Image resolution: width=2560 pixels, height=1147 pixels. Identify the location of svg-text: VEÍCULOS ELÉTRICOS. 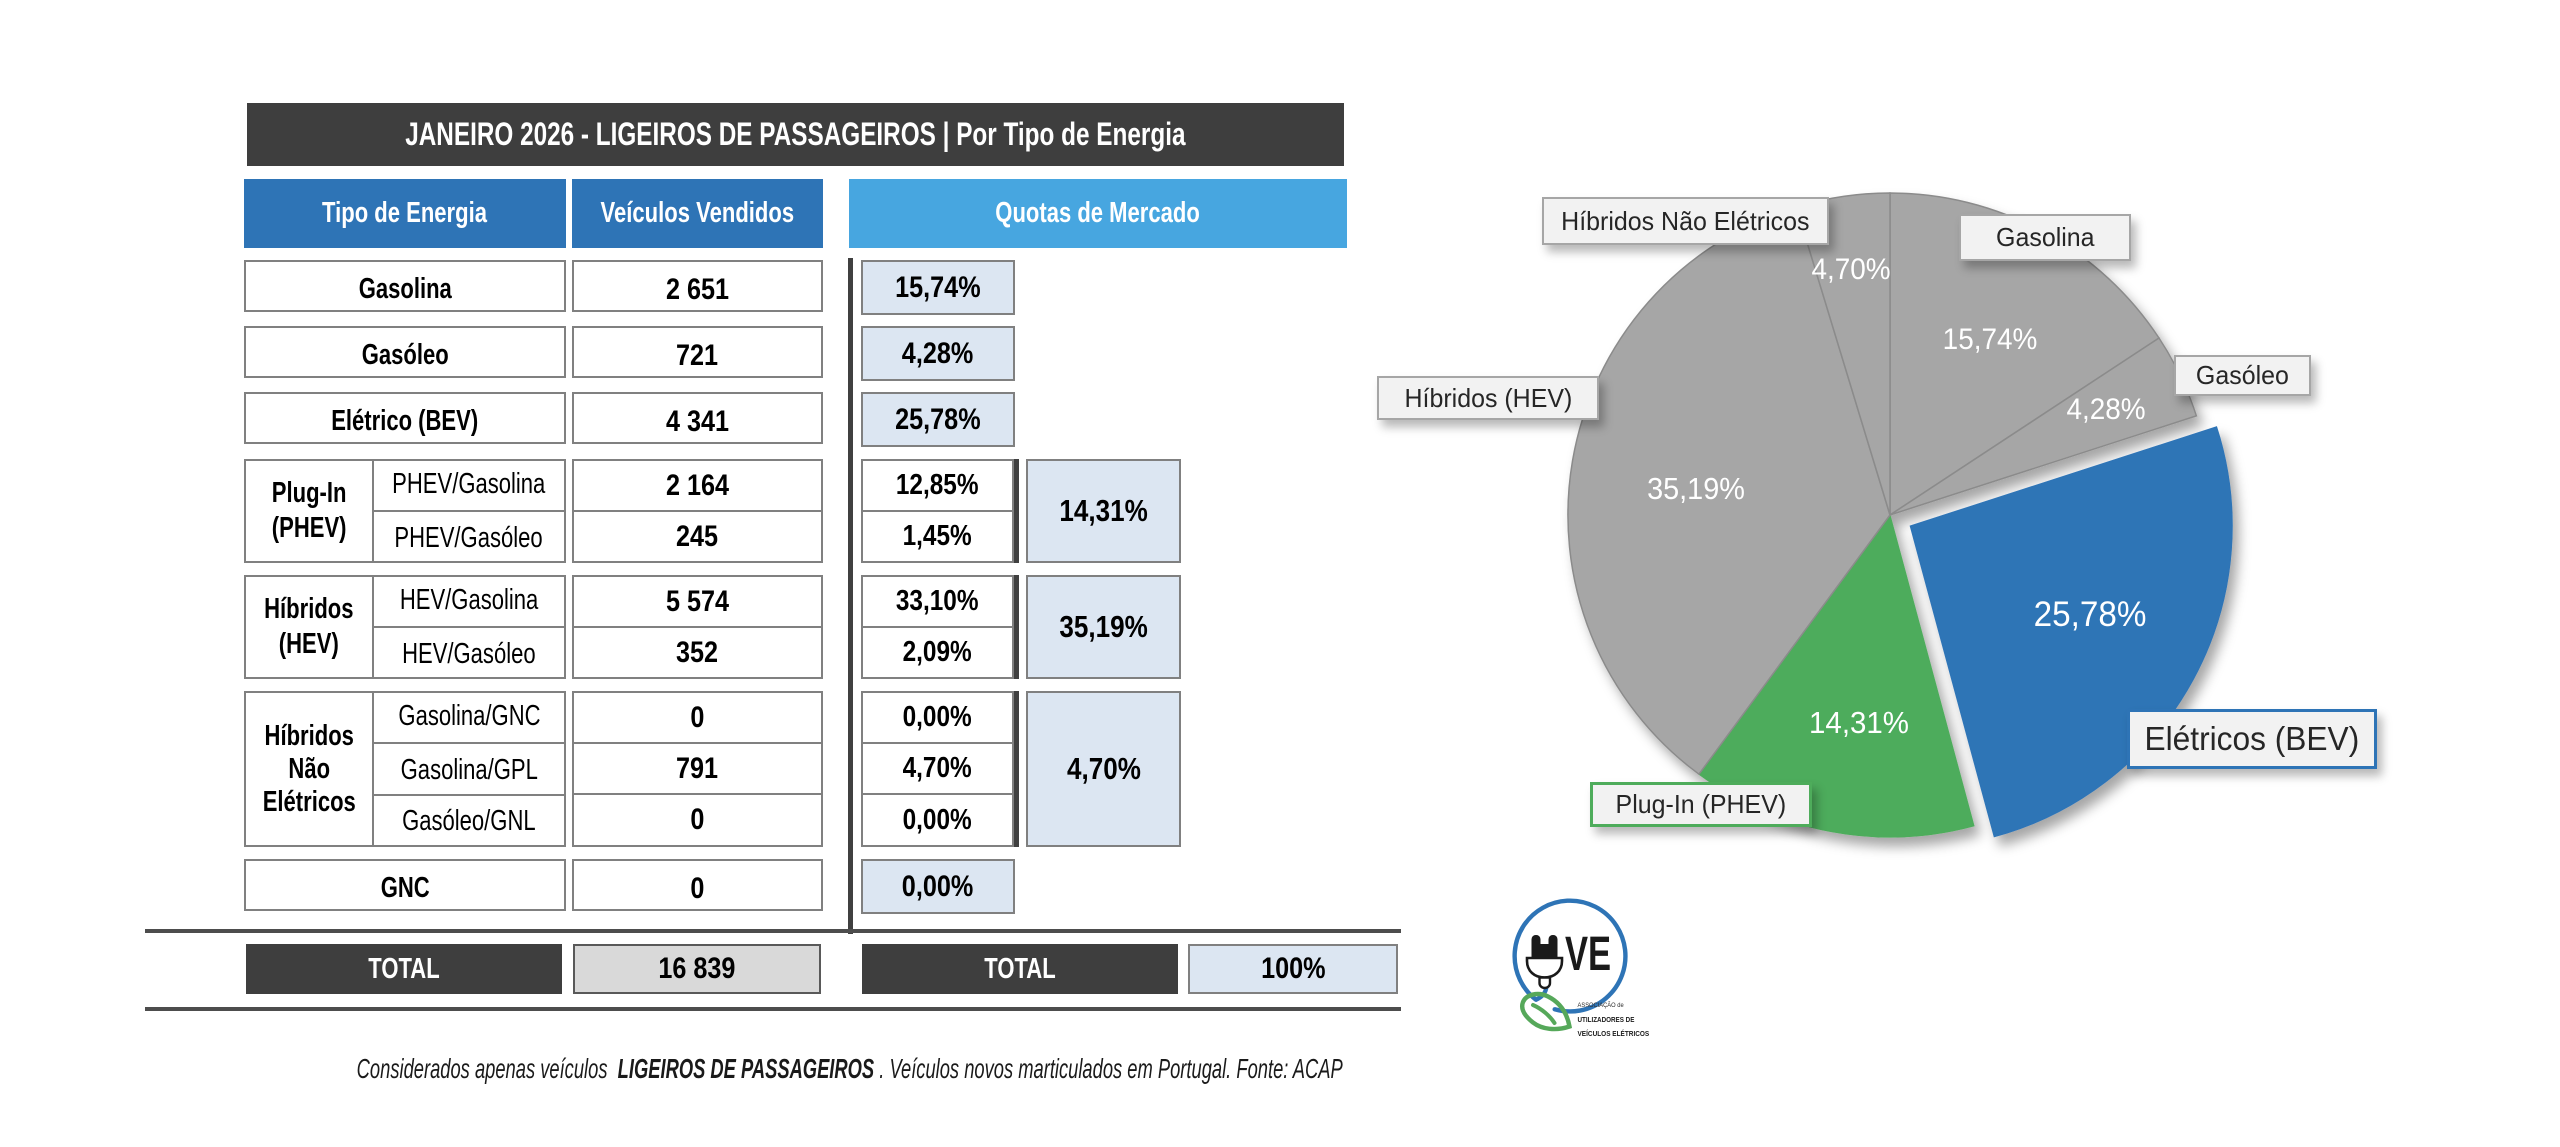
(1614, 1033).